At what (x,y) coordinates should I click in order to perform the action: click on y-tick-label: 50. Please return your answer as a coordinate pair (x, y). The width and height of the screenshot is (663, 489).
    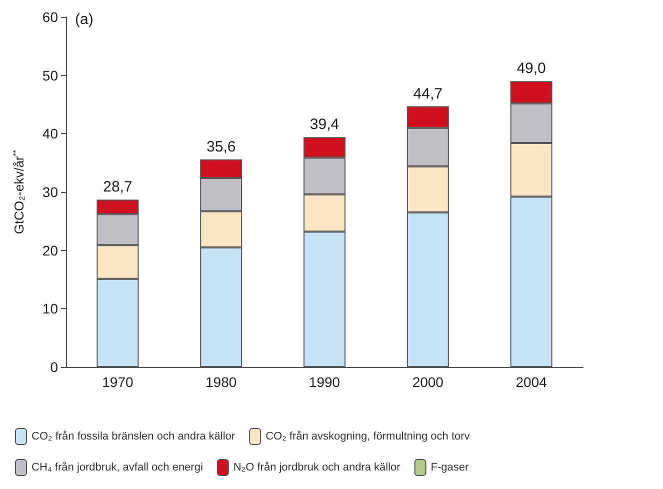
    Looking at the image, I should click on (50, 75).